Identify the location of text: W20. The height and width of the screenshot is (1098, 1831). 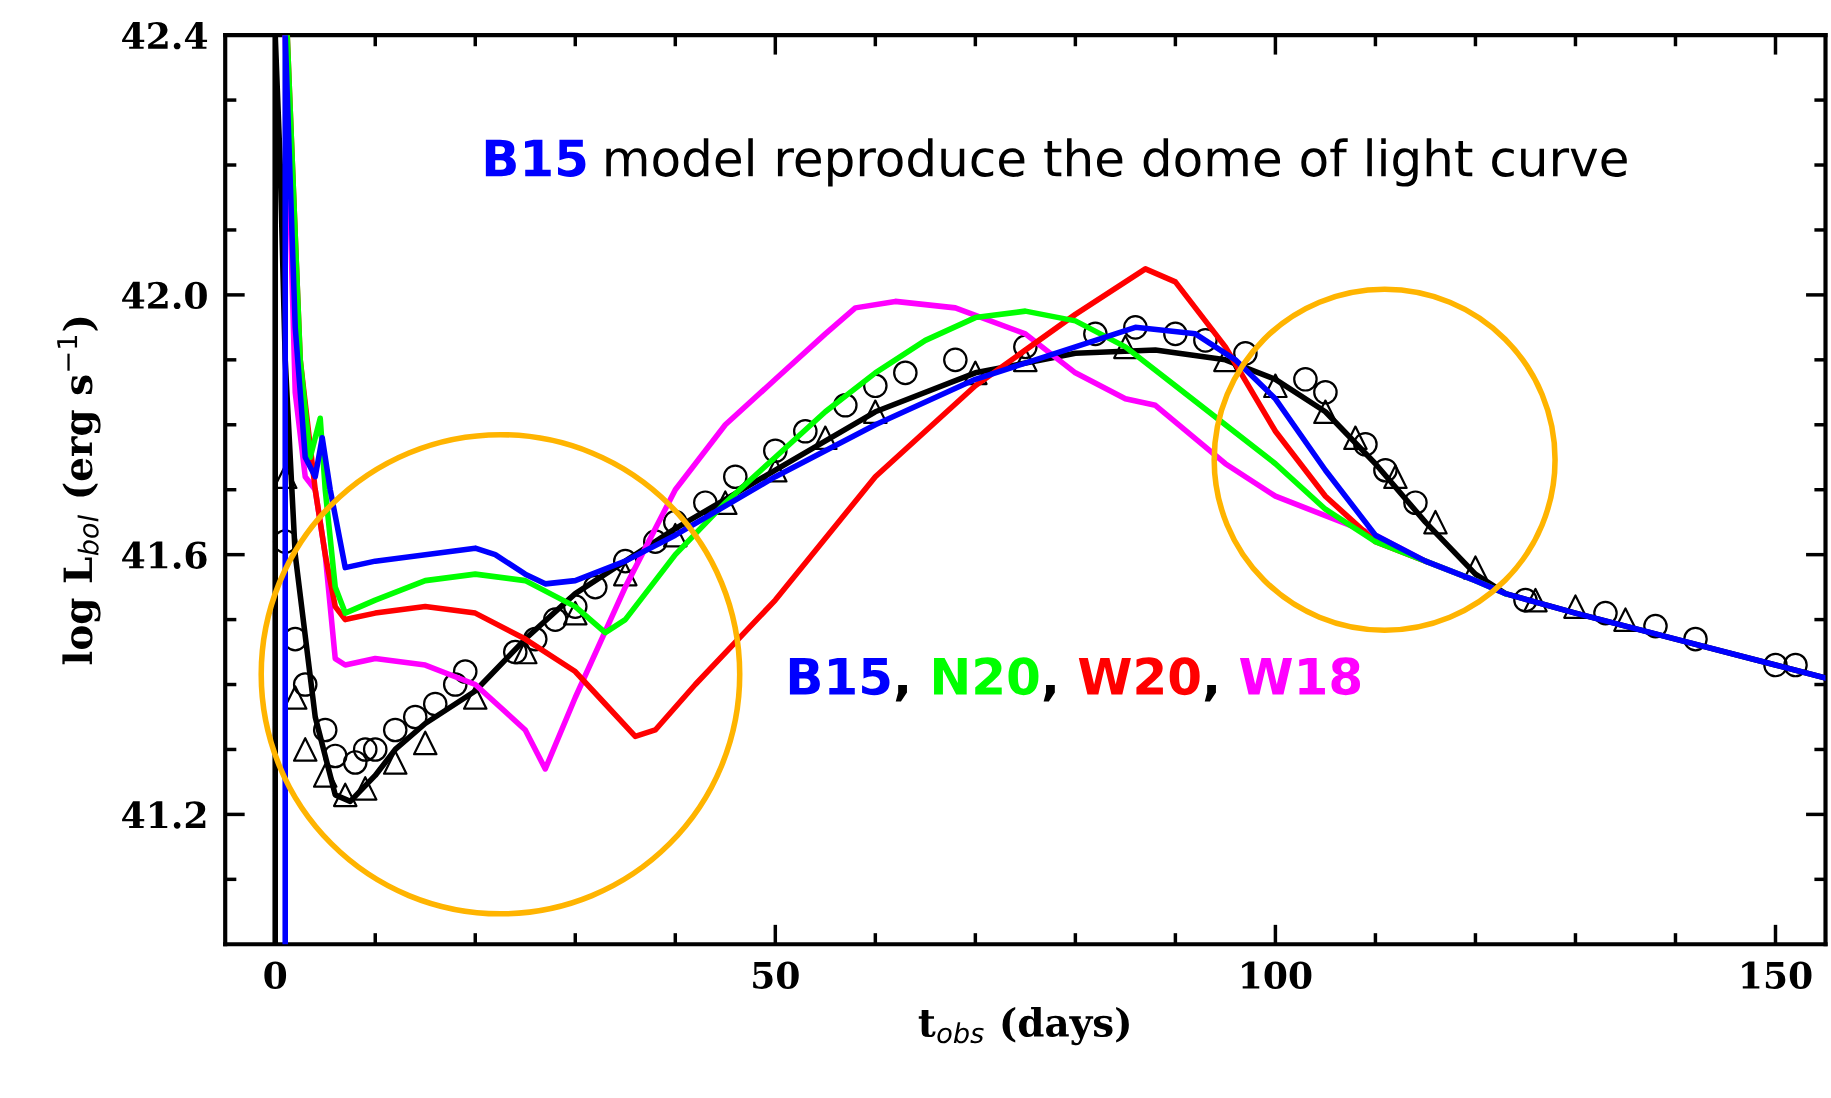
(1139, 676).